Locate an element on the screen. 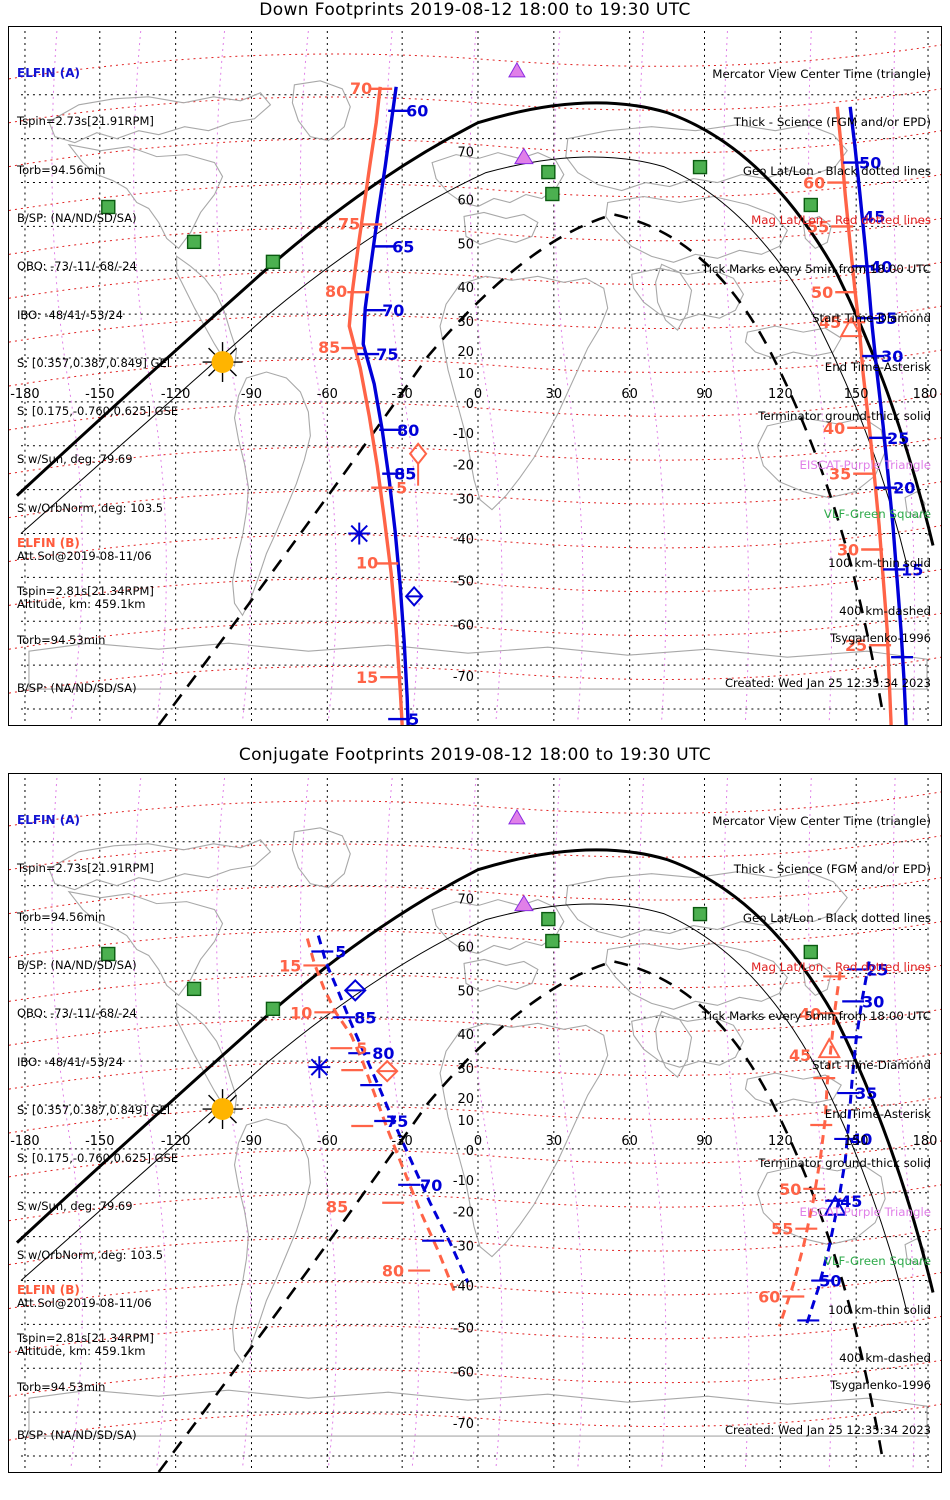 Image resolution: width=950 pixels, height=1500 pixels. elfin-a2-line-3: OBO: -73/-11/-68/-24 is located at coordinates (77, 1013).